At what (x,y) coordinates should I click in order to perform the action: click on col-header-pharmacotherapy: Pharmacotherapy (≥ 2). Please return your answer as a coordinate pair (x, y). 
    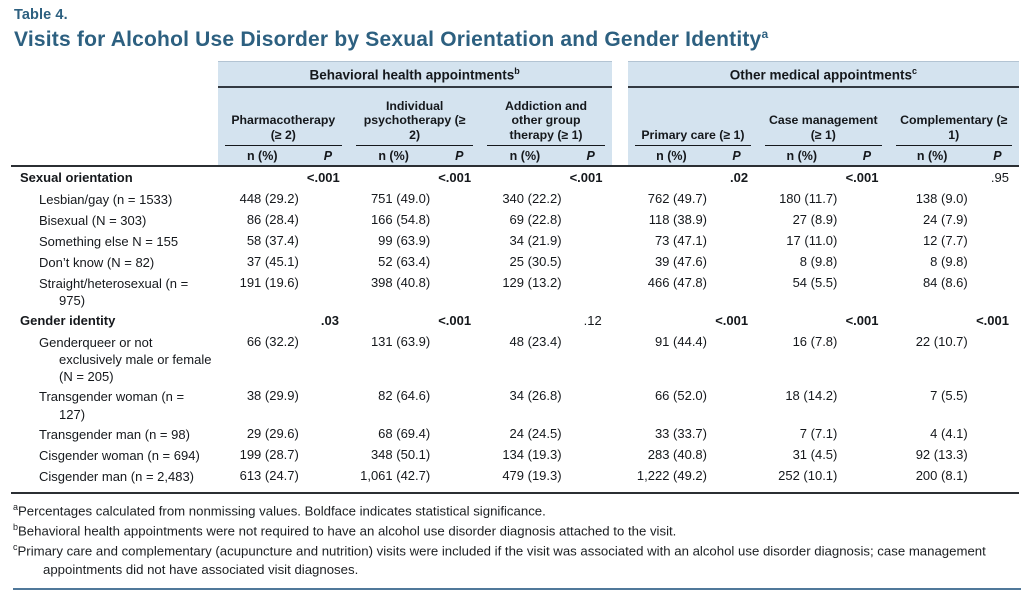
    Looking at the image, I should click on (283, 116).